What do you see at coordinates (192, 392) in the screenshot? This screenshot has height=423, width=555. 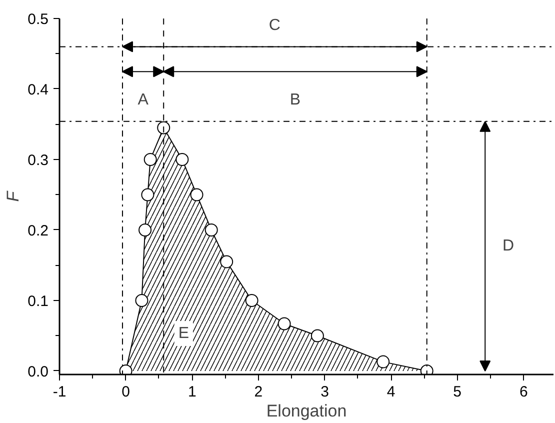 I see `x-tick-label: 1` at bounding box center [192, 392].